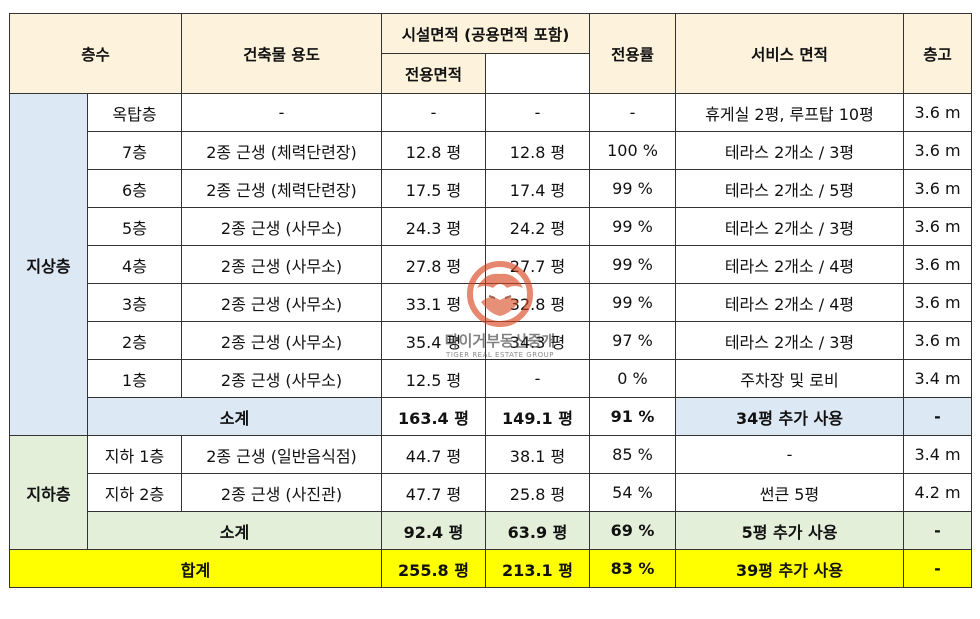  Describe the element at coordinates (433, 73) in the screenshot. I see `header-exclusive-area: 전용면적` at that location.